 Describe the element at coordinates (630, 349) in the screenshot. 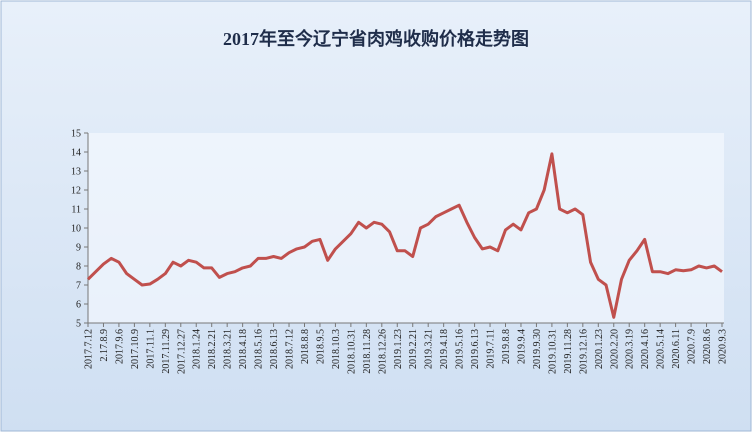

I see `x-tick-label: 2020.3.19` at that location.